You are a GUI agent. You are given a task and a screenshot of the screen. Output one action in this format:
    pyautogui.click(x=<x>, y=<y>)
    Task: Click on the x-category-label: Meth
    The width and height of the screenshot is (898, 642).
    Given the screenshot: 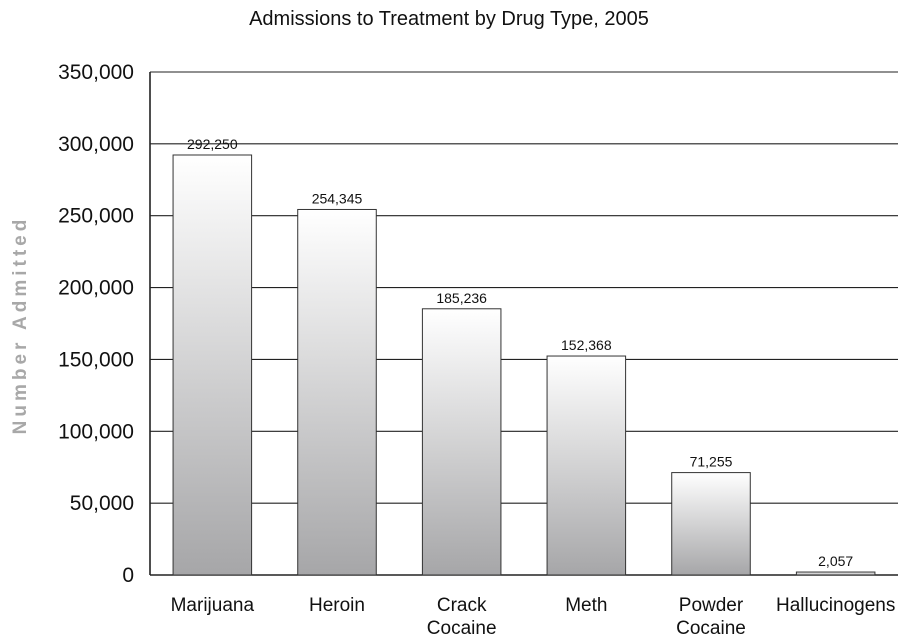 What is the action you would take?
    pyautogui.click(x=586, y=605)
    